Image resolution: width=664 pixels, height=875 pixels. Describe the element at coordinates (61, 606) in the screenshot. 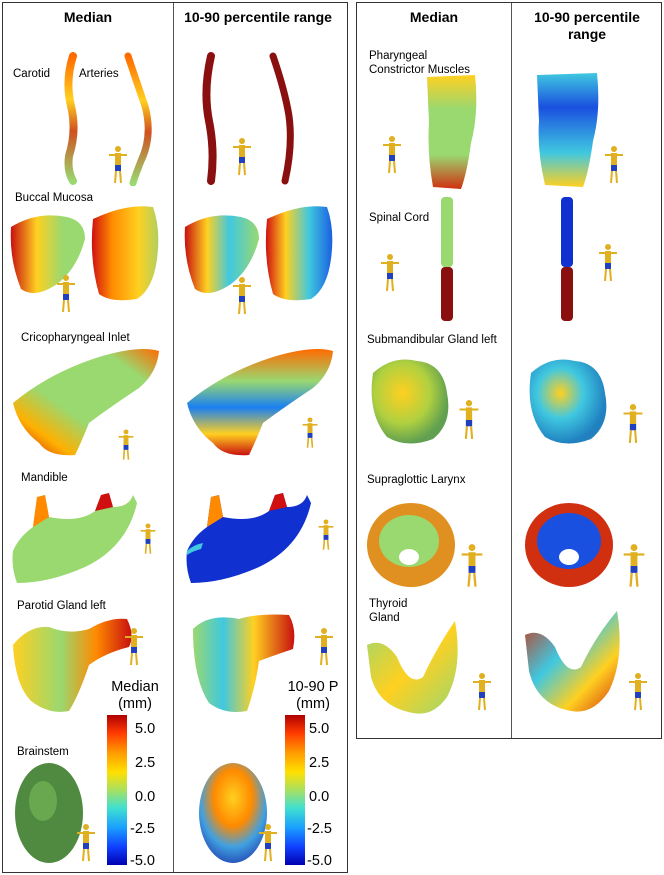

I see `label-parotid-gland-left: Parotid Gland left` at that location.